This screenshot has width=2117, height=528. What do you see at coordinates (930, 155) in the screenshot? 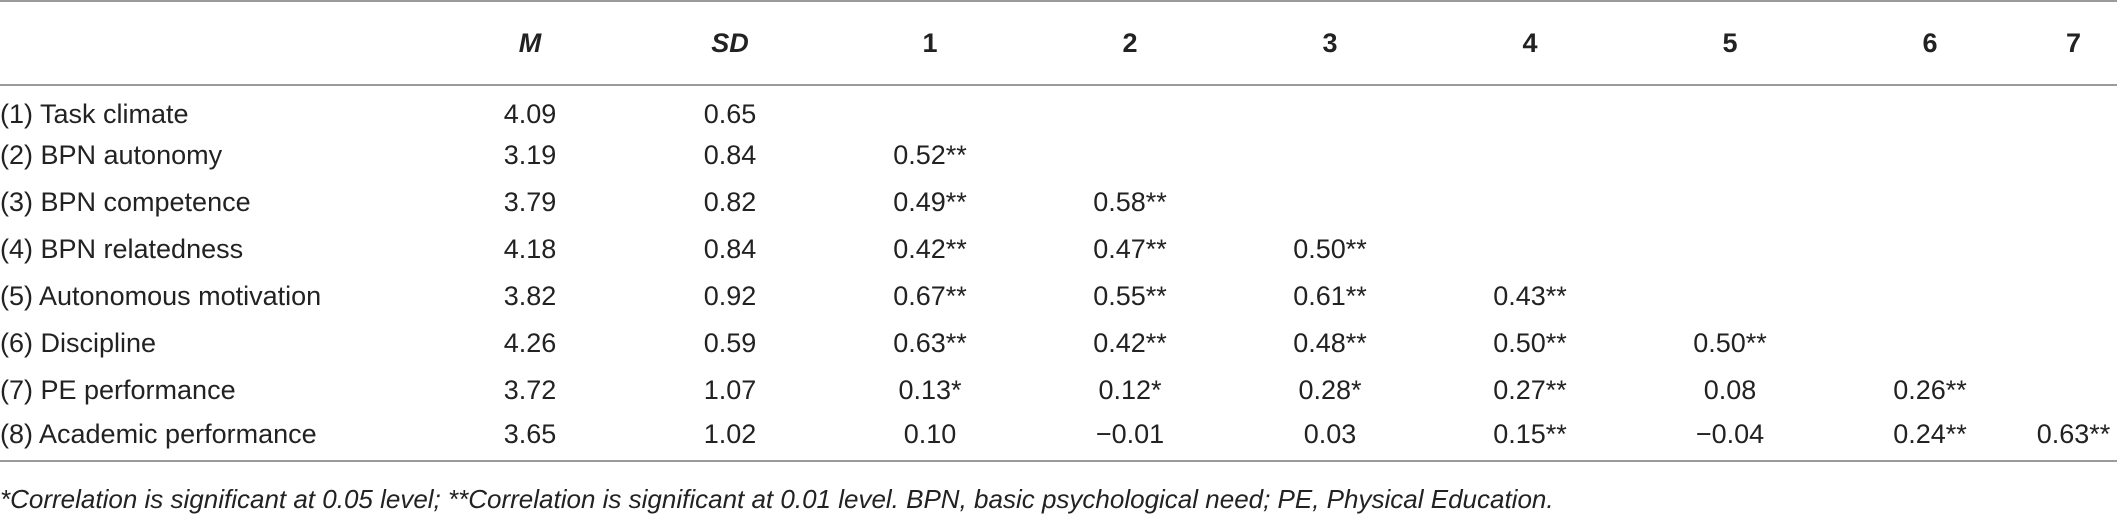
I see `cell-1: 0.52**` at bounding box center [930, 155].